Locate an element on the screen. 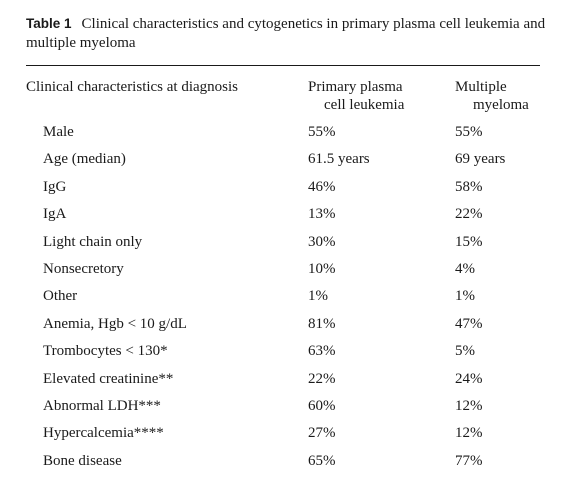 This screenshot has height=494, width=569. header-rule is located at coordinates (283, 65).